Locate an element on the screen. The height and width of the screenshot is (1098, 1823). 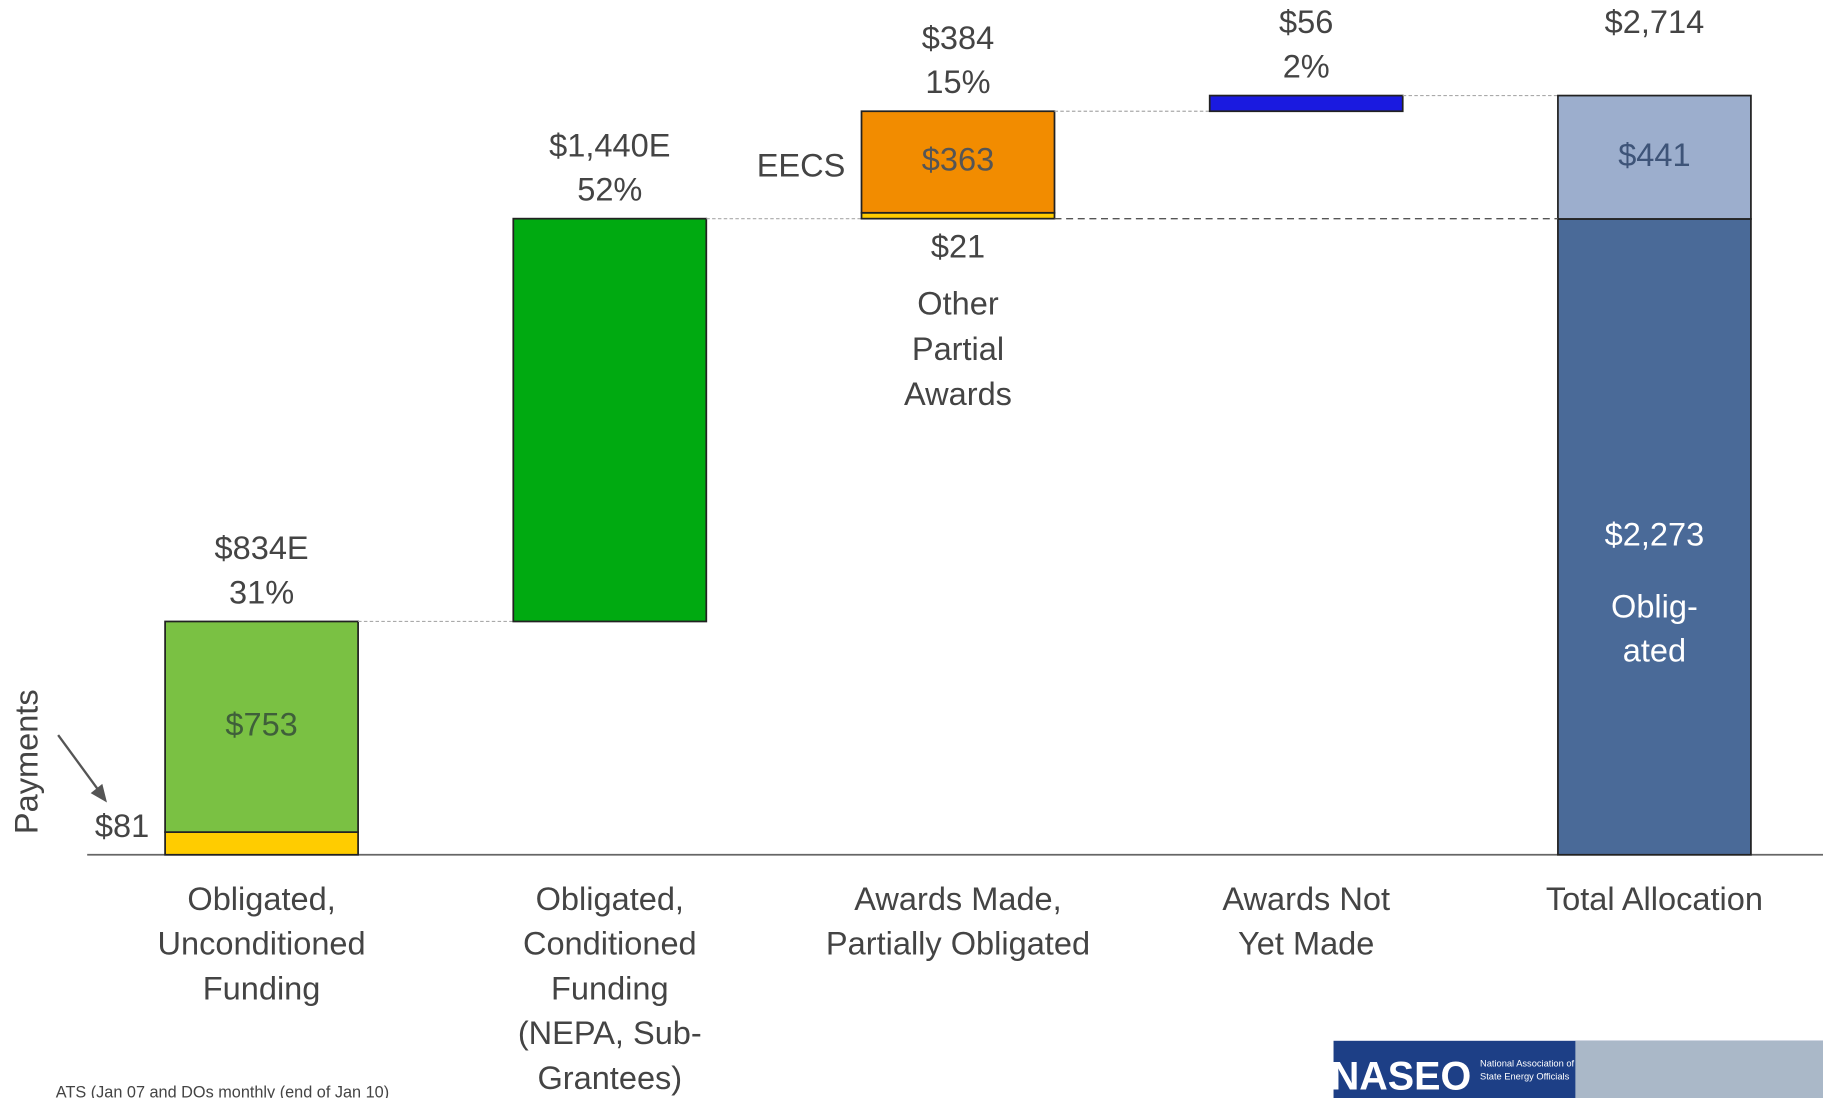
x-tick-label: (NEPA, Sub- is located at coordinates (610, 1033).